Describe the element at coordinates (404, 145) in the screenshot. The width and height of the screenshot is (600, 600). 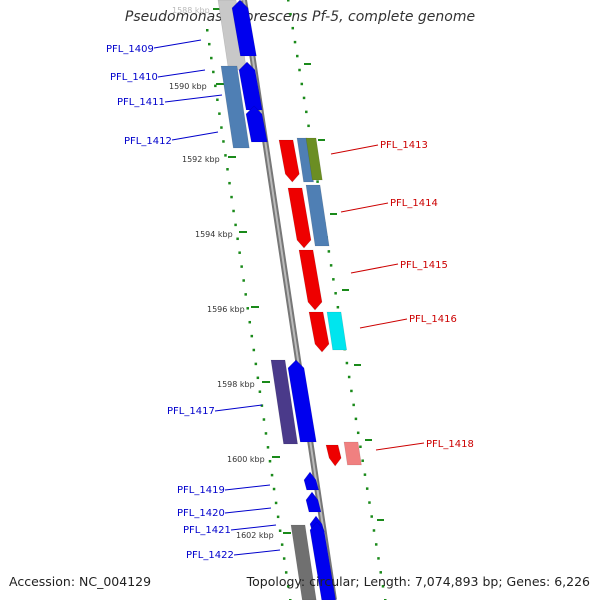
I see `gene-label-pfl1413: PFL_1413` at that location.